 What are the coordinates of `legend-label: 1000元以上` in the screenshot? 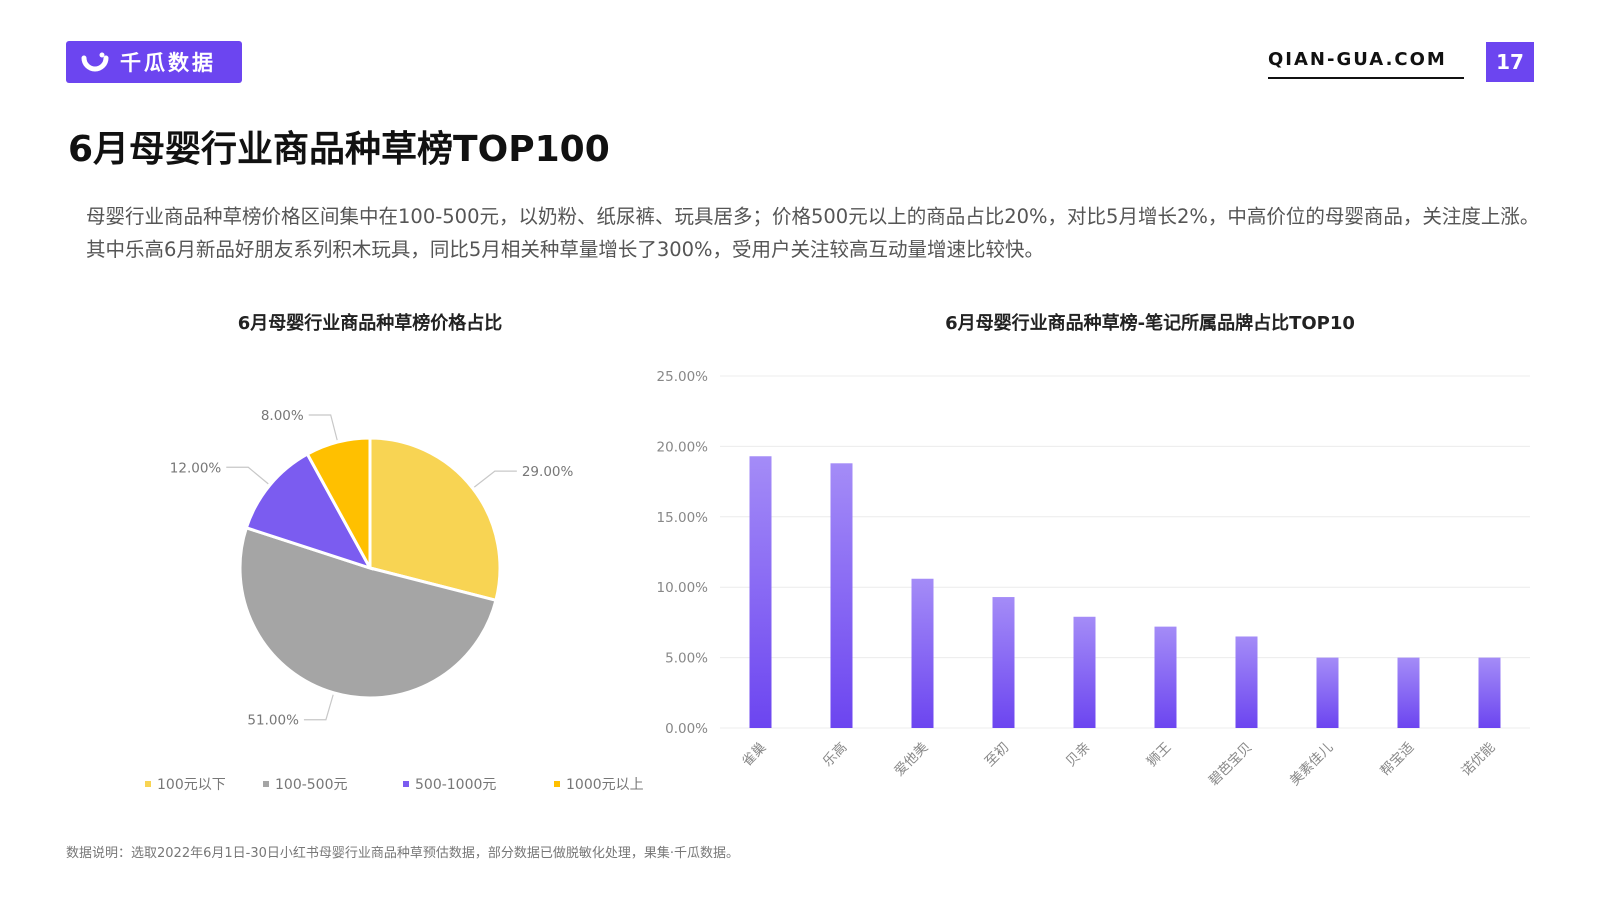 It's located at (605, 785).